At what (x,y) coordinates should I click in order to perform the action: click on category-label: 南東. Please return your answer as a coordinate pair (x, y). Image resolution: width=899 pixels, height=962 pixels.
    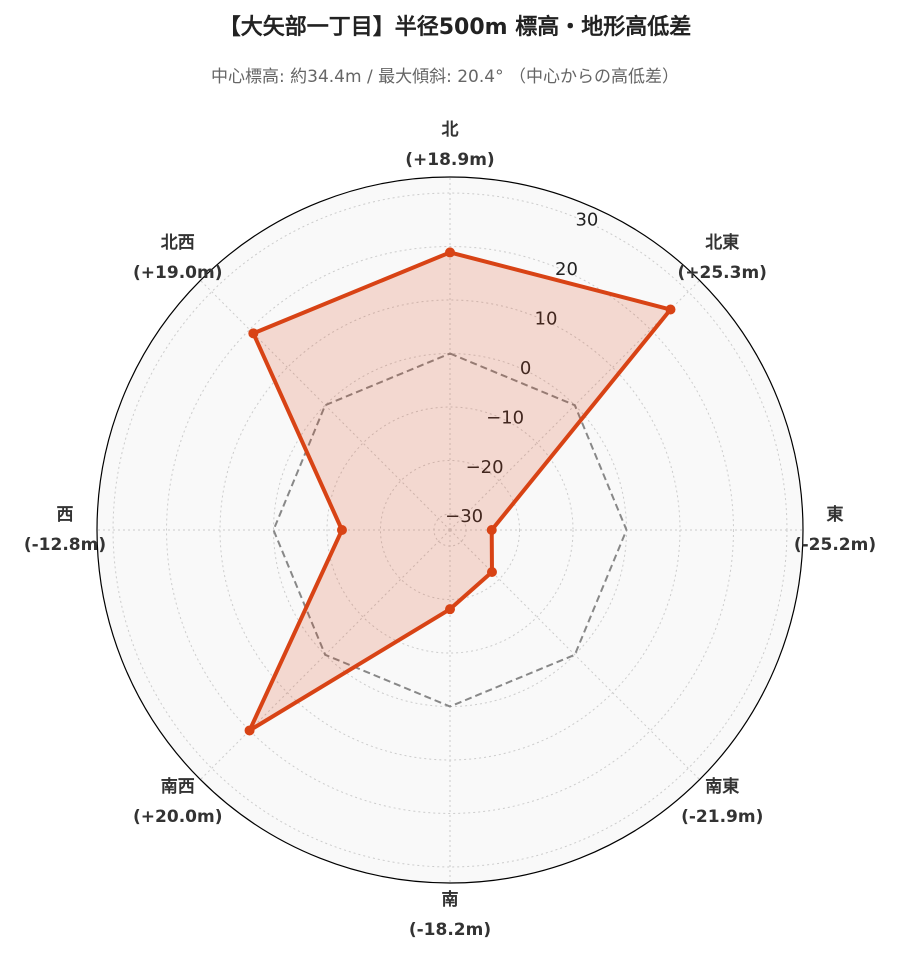
    Looking at the image, I should click on (722, 786).